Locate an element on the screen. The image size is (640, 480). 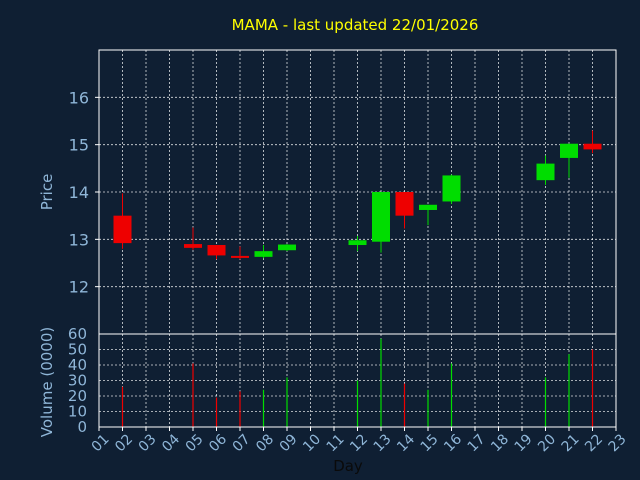
volume-bars is located at coordinates (357, 382).